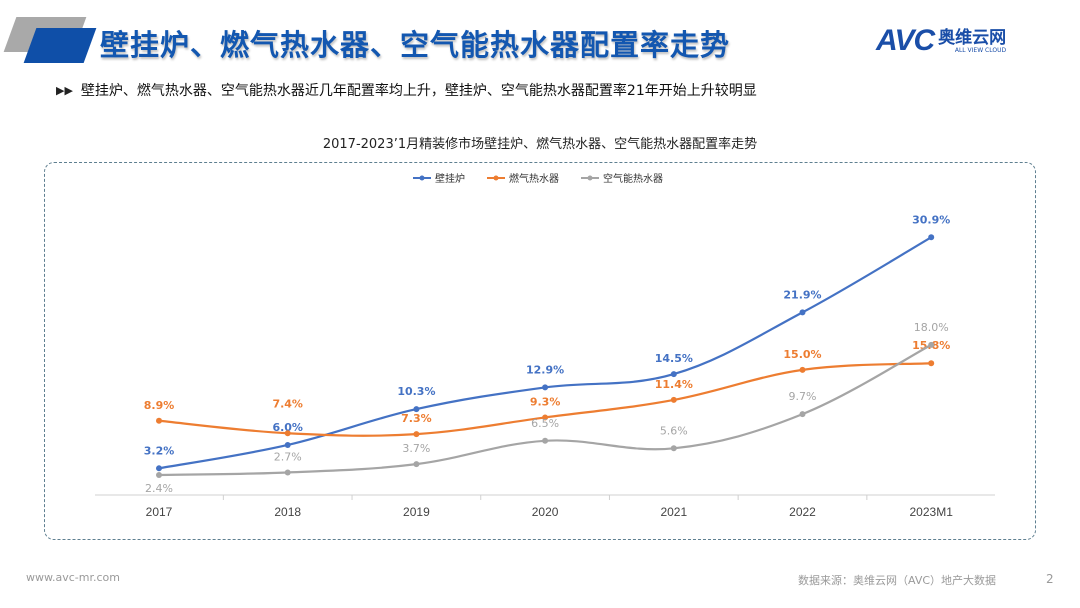 Image resolution: width=1080 pixels, height=608 pixels. Describe the element at coordinates (802, 354) in the screenshot. I see `data-label: 15.0%` at that location.